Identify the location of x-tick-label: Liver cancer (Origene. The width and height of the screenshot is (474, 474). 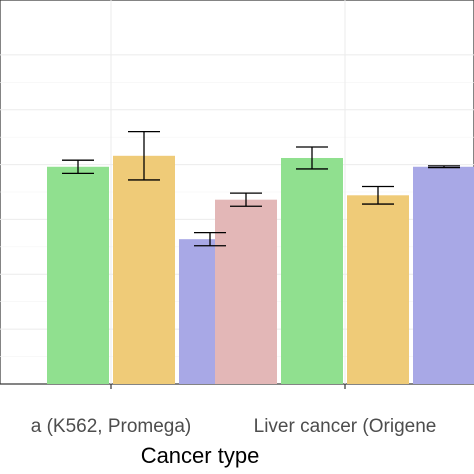
(345, 426).